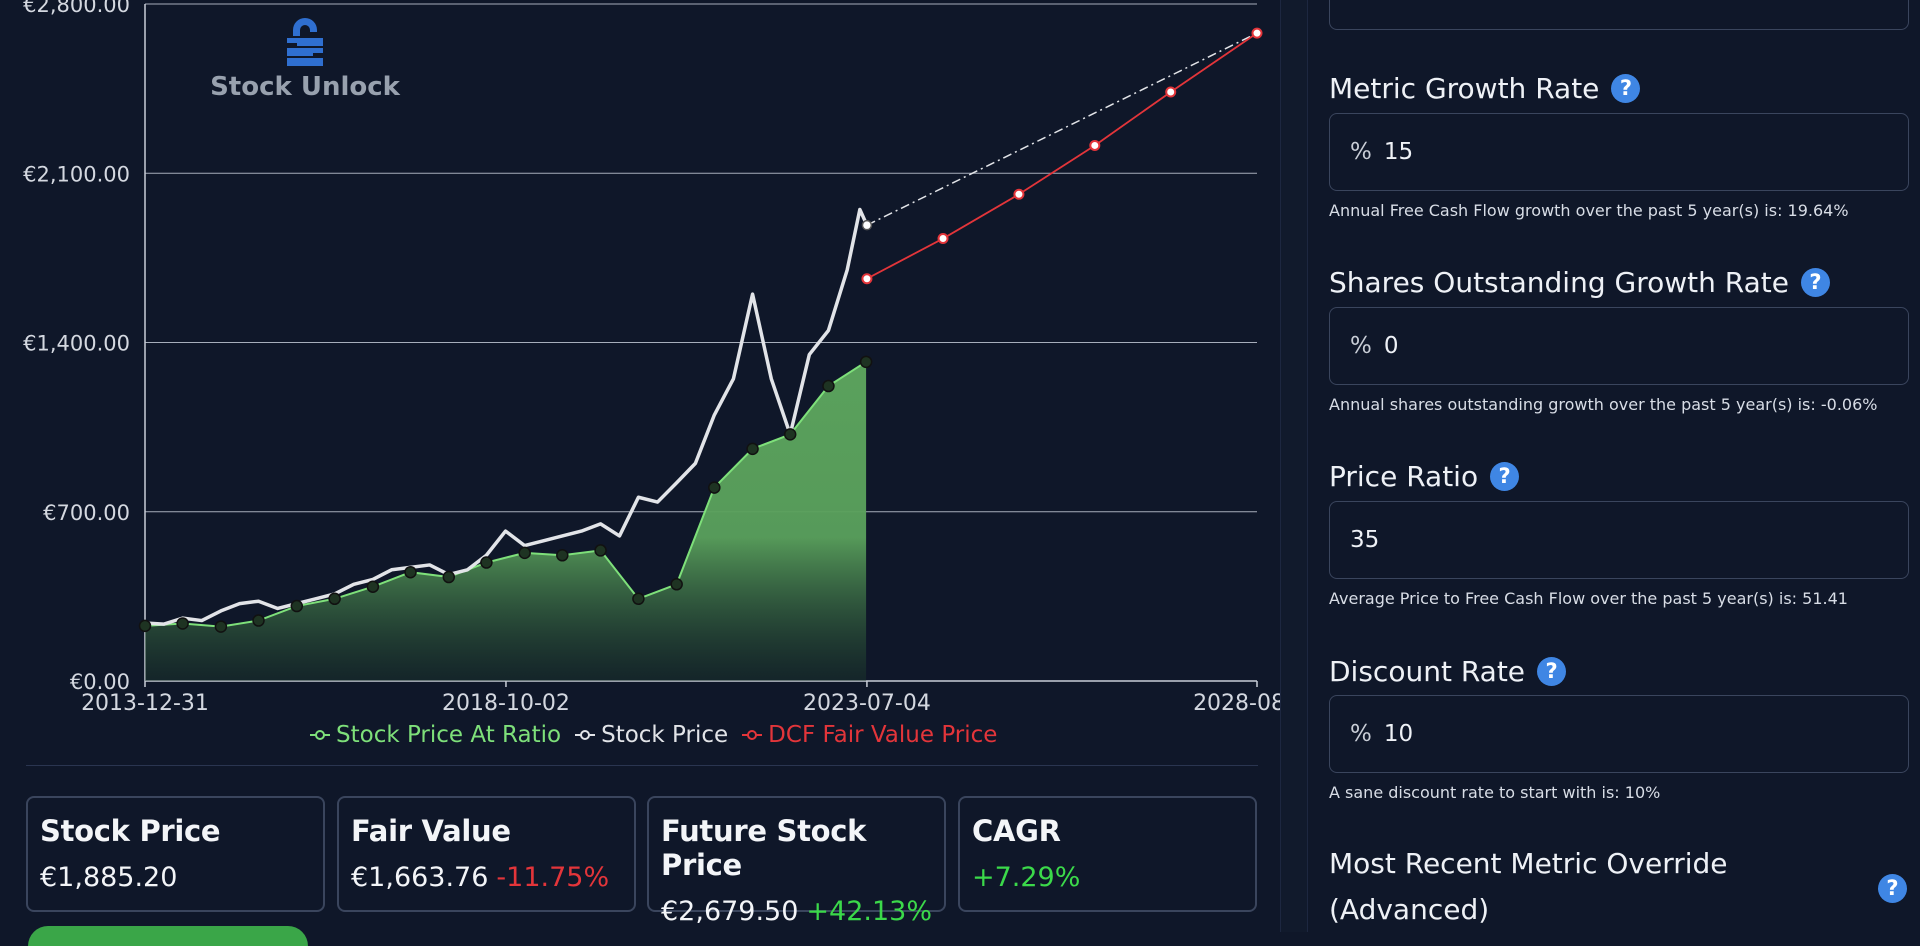  I want to click on x-tick-label: 2018-10-02, so click(506, 703).